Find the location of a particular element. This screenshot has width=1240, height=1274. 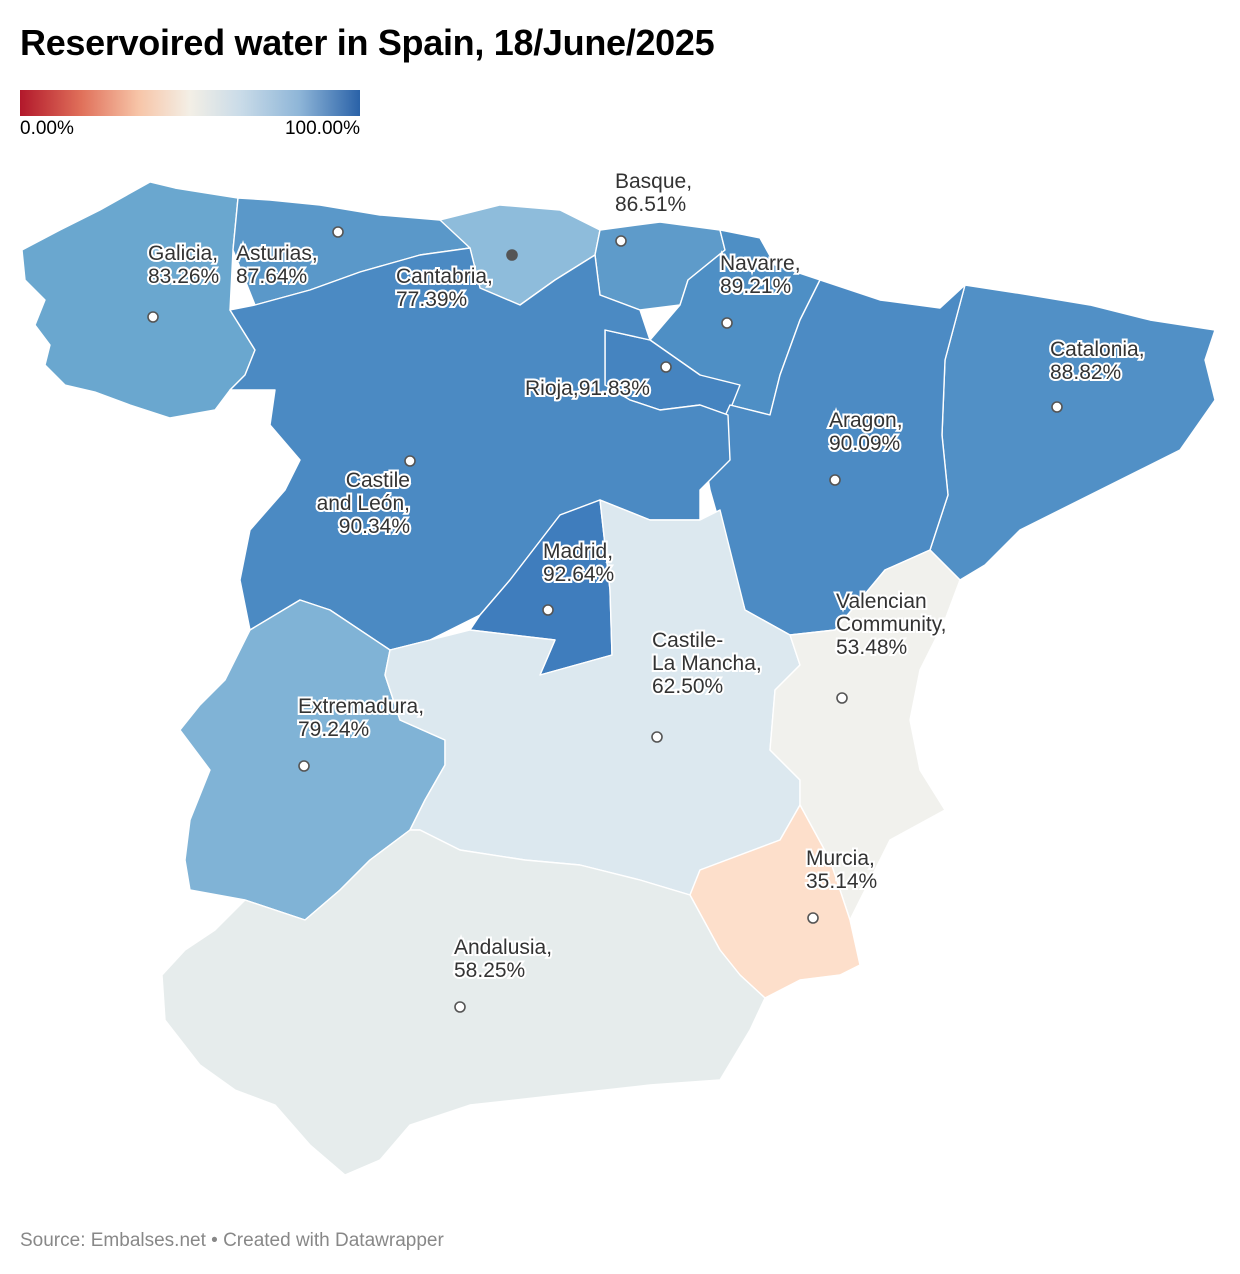

label-line: La Mancha, is located at coordinates (707, 663).